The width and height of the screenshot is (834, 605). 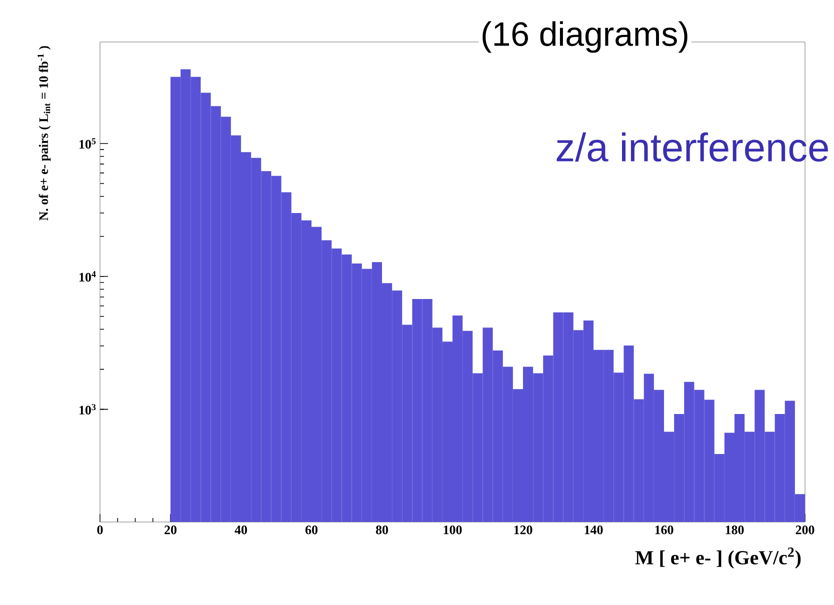 I want to click on y-tick-label: 10$^{4}$, so click(x=88, y=276).